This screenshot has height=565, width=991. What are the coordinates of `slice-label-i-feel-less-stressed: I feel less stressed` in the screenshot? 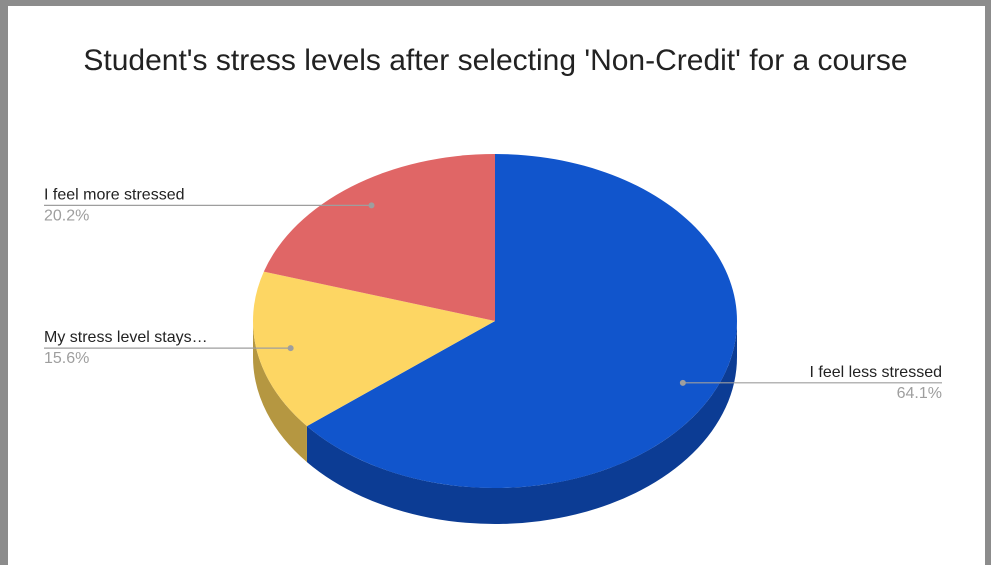 It's located at (876, 372).